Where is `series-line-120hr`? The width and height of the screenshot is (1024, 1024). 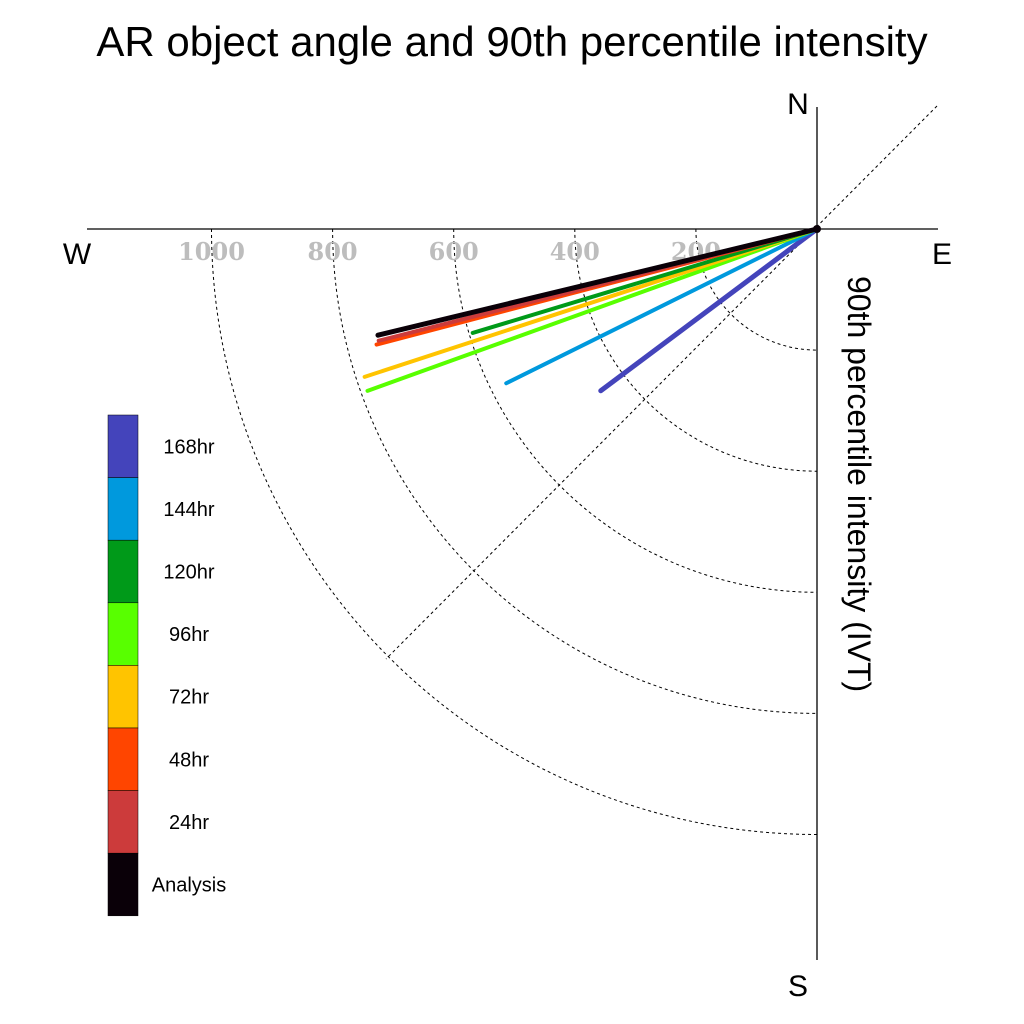
series-line-120hr is located at coordinates (644, 281).